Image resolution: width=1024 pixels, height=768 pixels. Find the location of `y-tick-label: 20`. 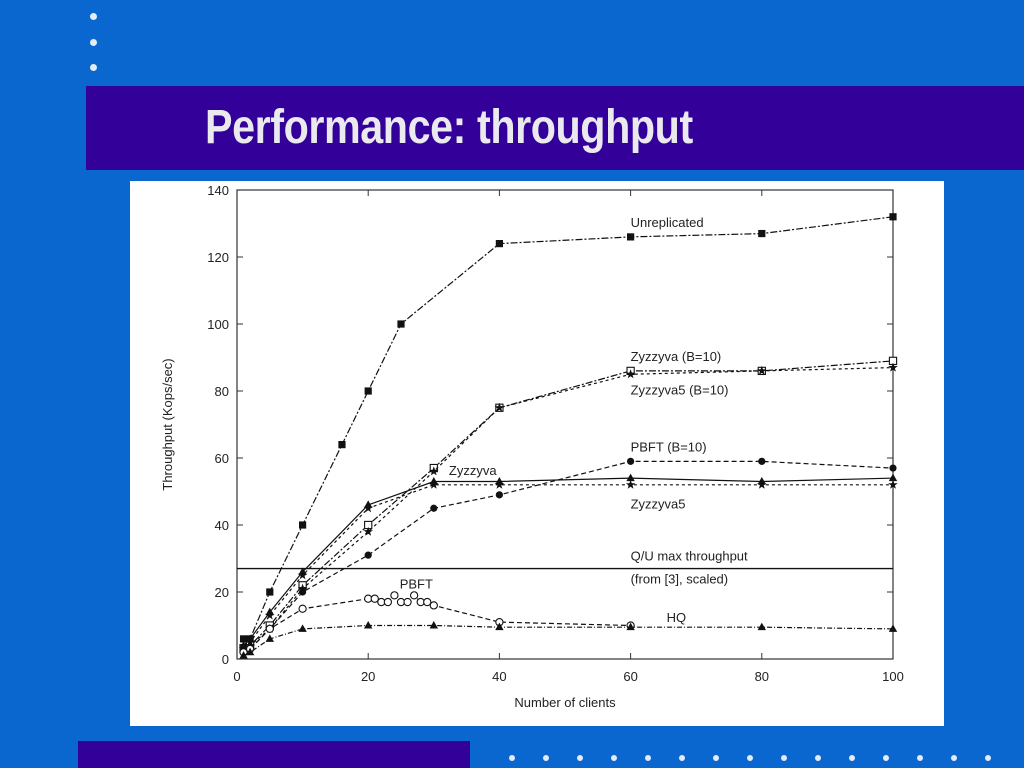

y-tick-label: 20 is located at coordinates (222, 592).